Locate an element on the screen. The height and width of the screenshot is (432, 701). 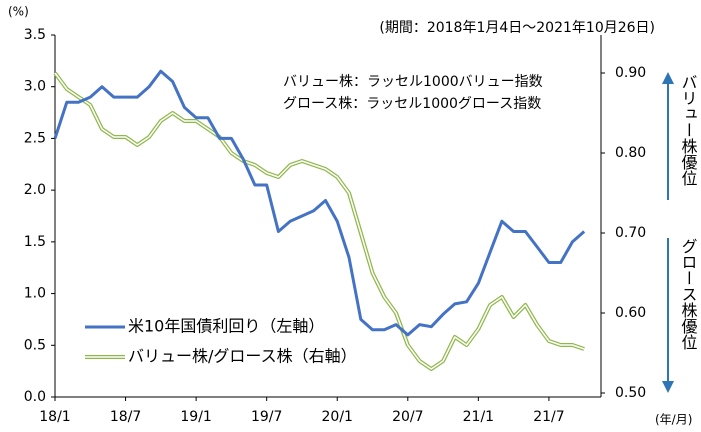
y2-tick-label: 0.60 is located at coordinates (630, 313).